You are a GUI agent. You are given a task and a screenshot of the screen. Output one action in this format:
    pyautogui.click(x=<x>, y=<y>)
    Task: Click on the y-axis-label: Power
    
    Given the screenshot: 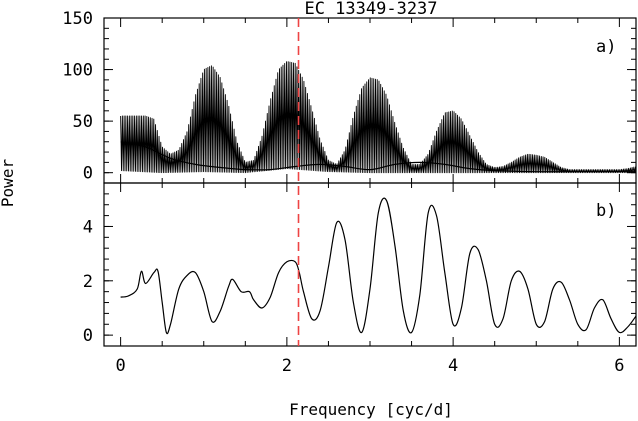 What is the action you would take?
    pyautogui.click(x=8, y=183)
    